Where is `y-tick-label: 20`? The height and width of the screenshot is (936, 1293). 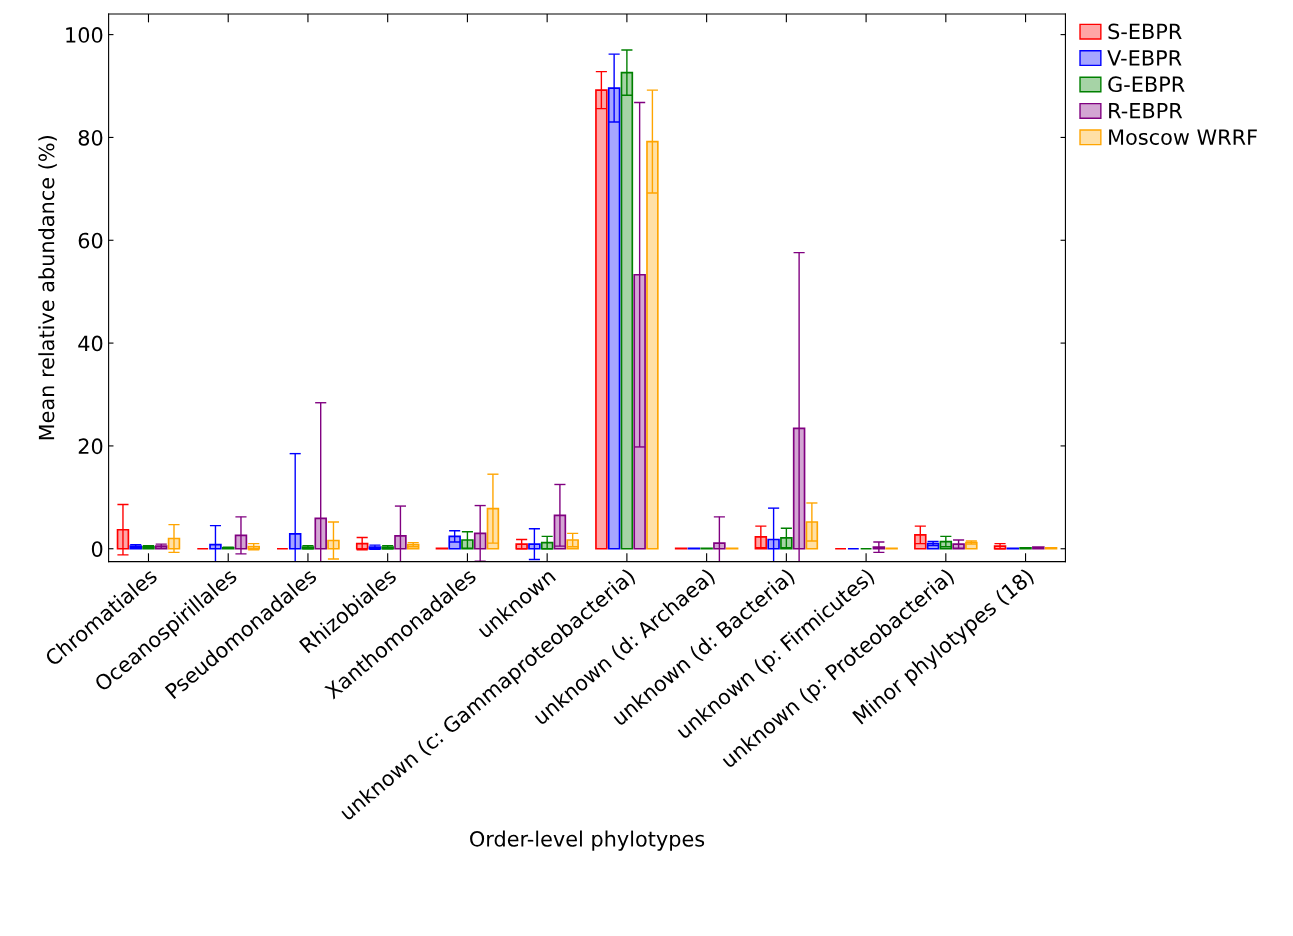
y-tick-label: 20 is located at coordinates (90, 446).